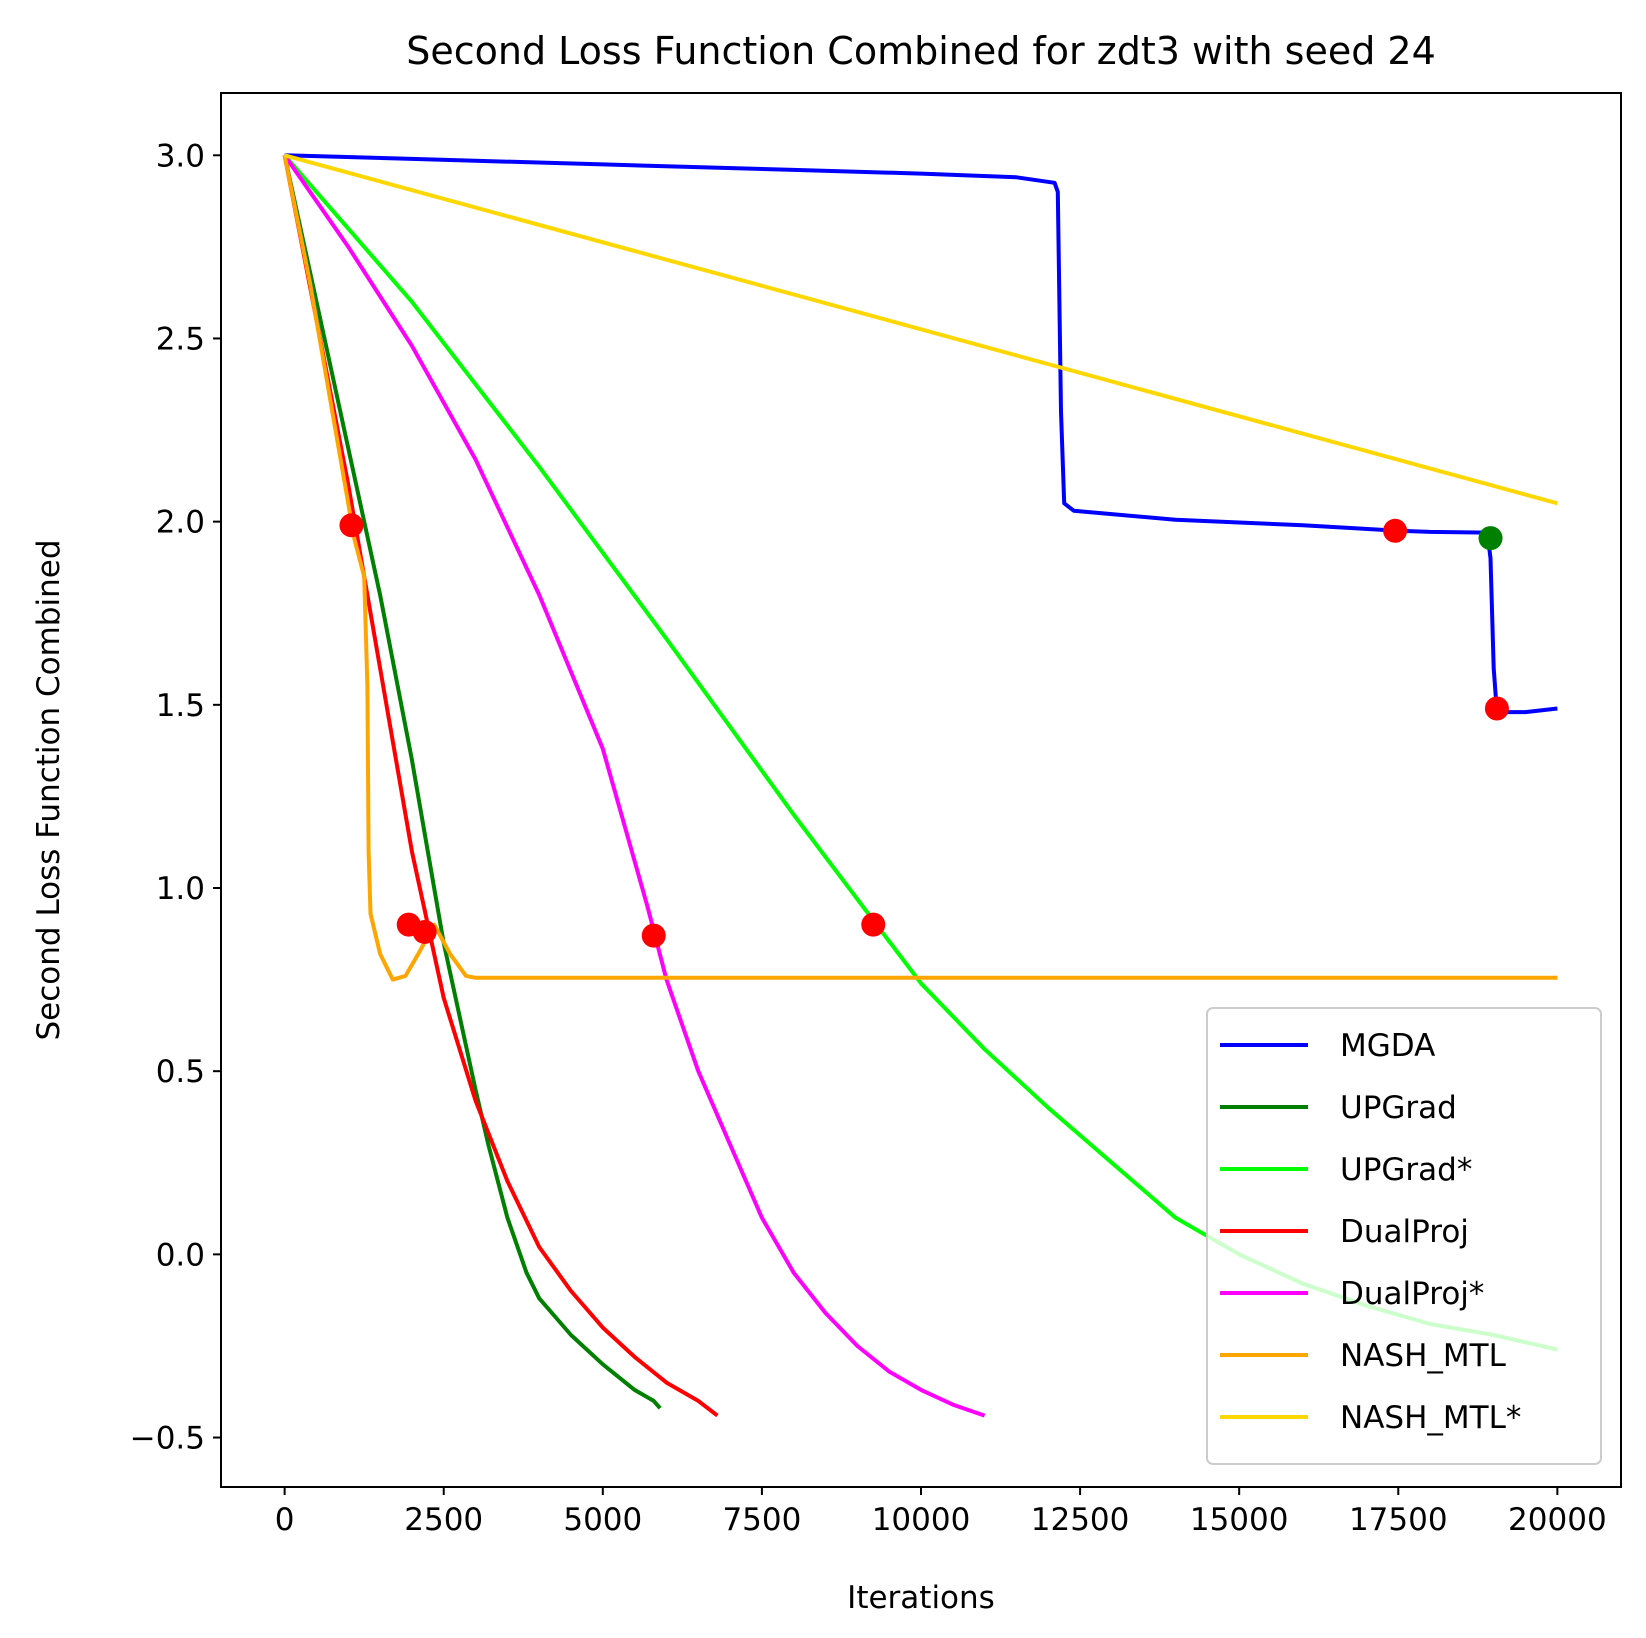  I want to click on x-tick-label: 20000, so click(1557, 1520).